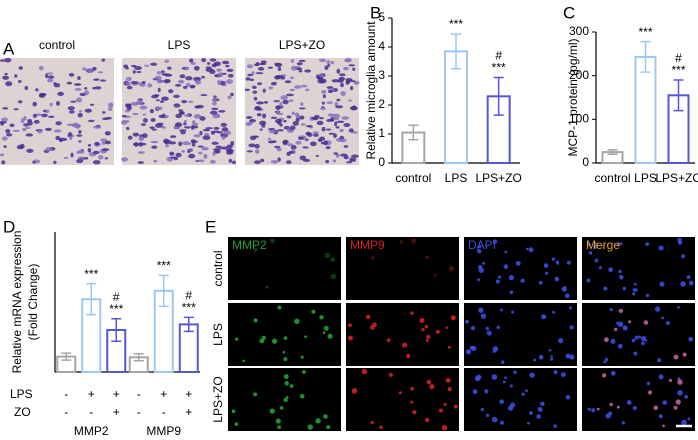  I want to click on x-tick-label: LPS, so click(456, 178).